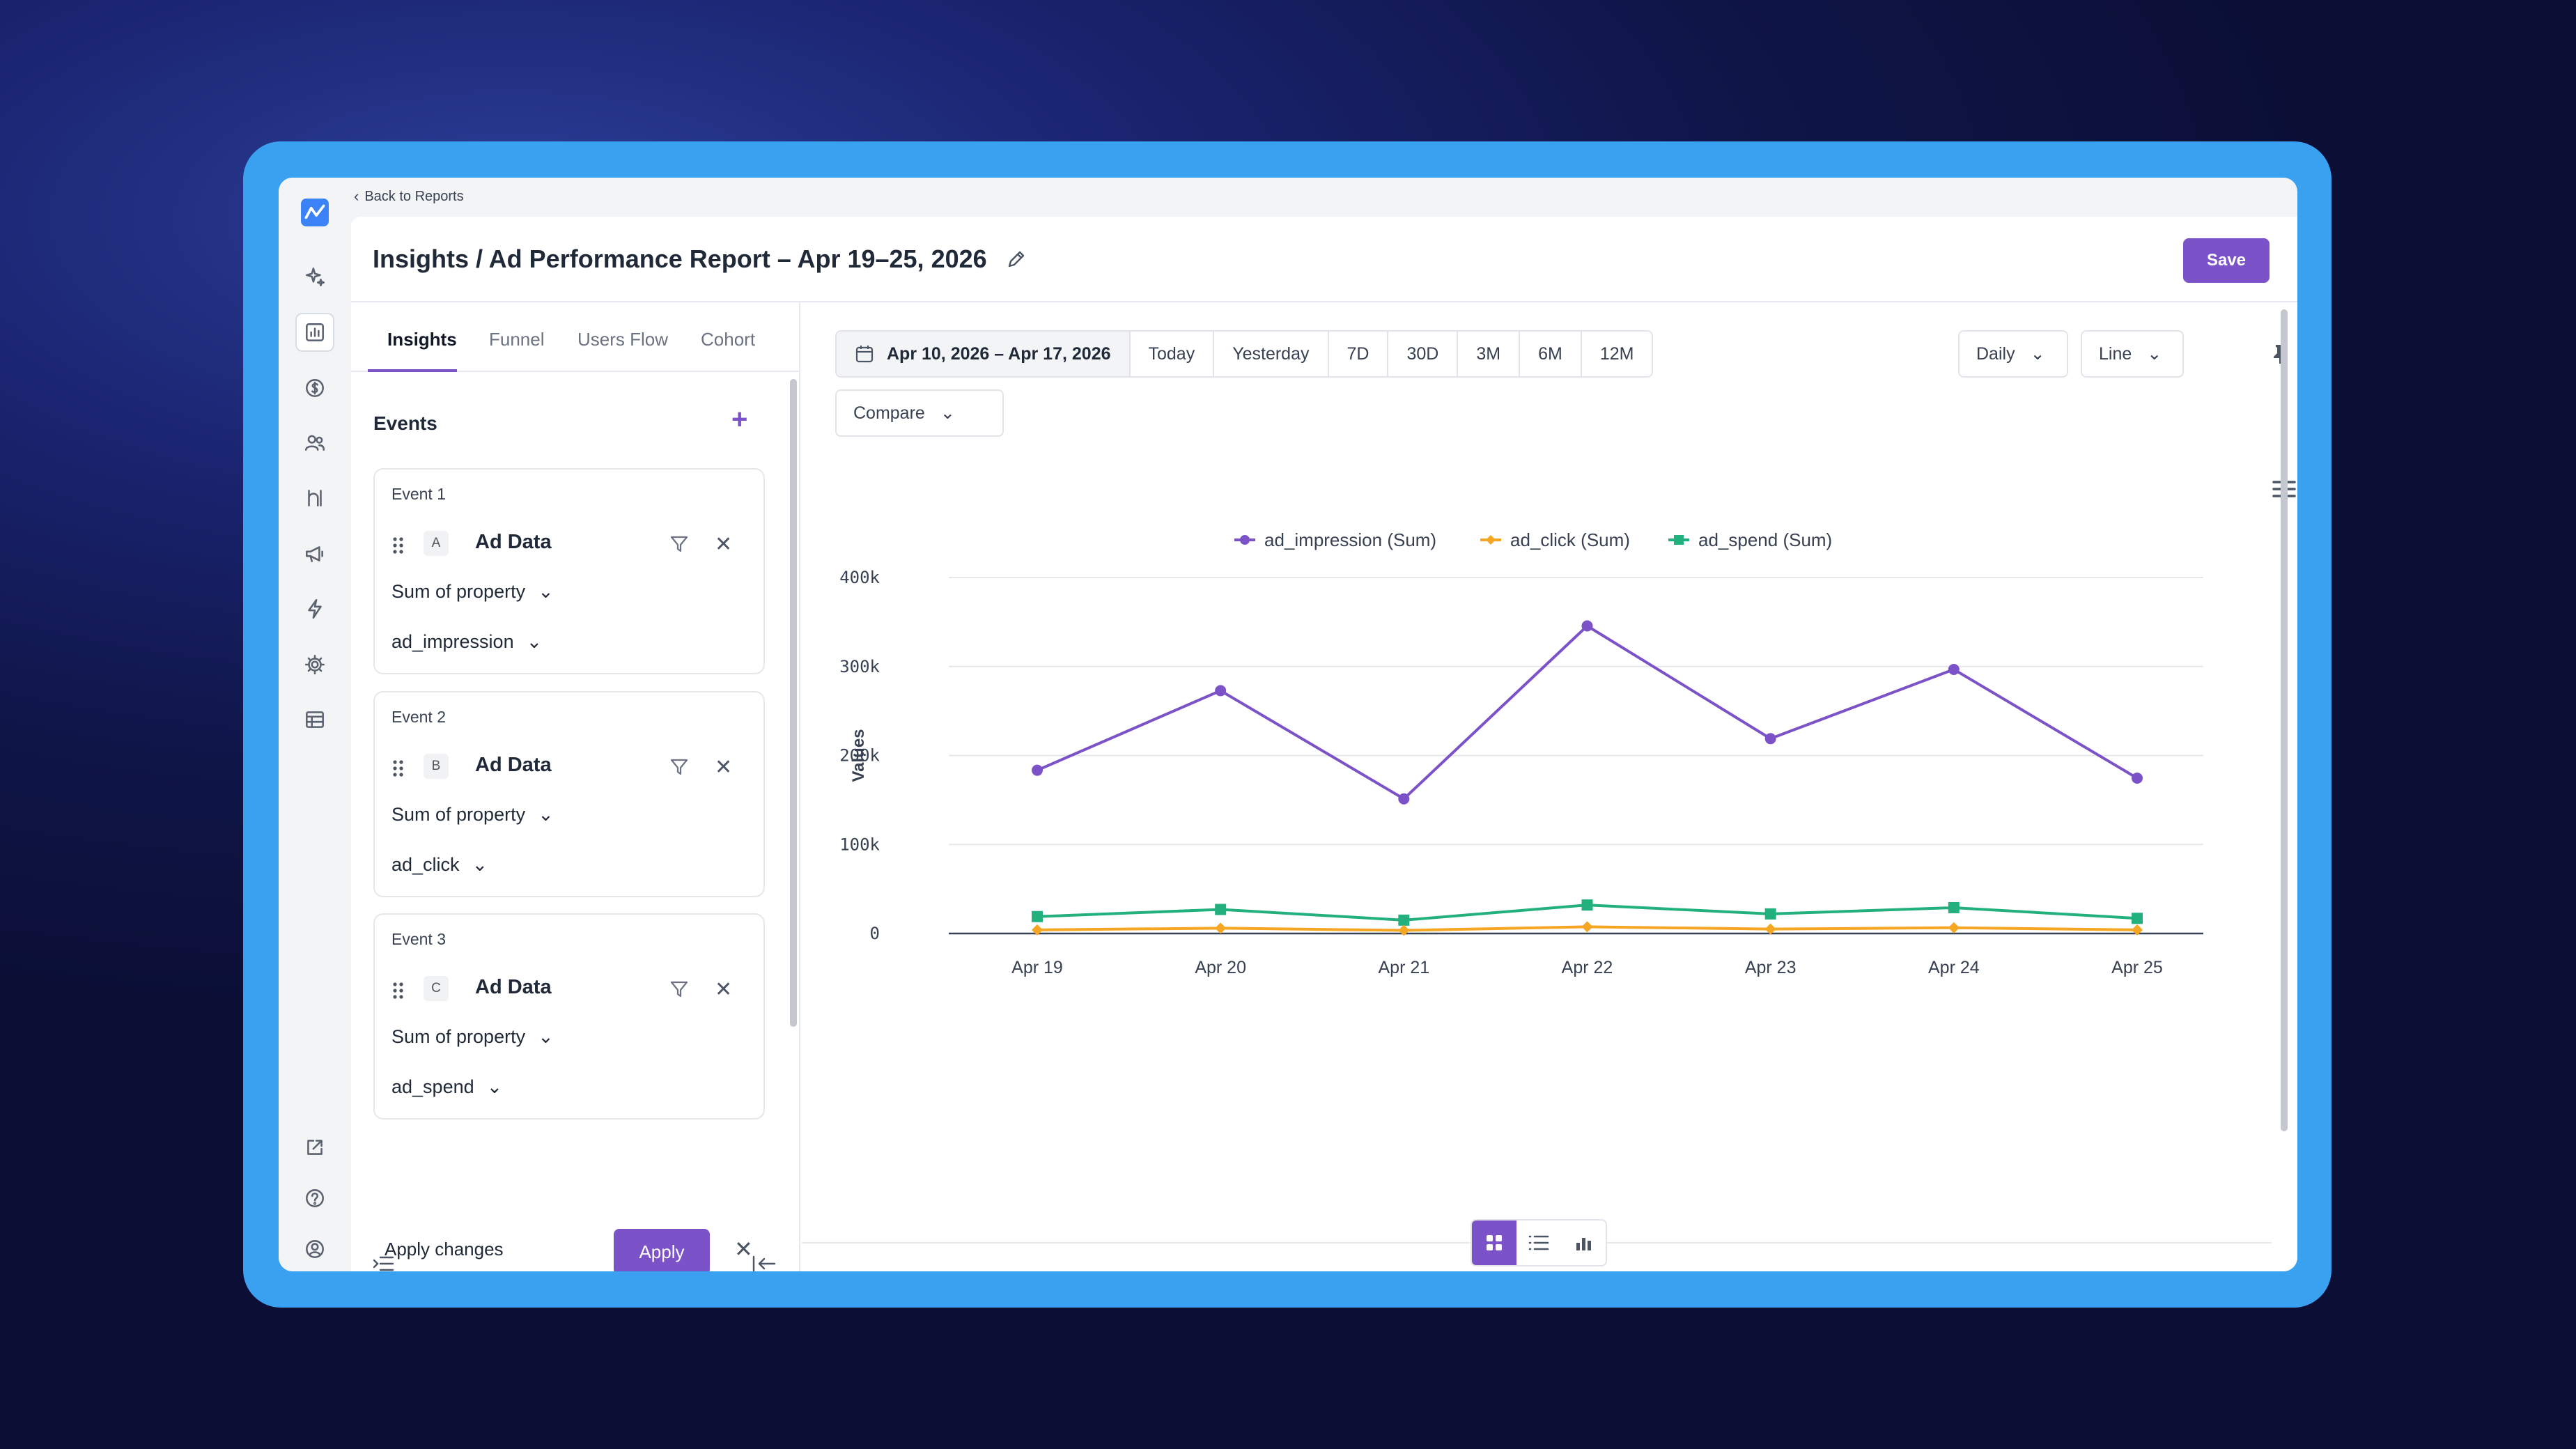 The image size is (2576, 1449). Describe the element at coordinates (575, 337) in the screenshot. I see `report-tabs: Insights Funnel Users Flow Cohort` at that location.